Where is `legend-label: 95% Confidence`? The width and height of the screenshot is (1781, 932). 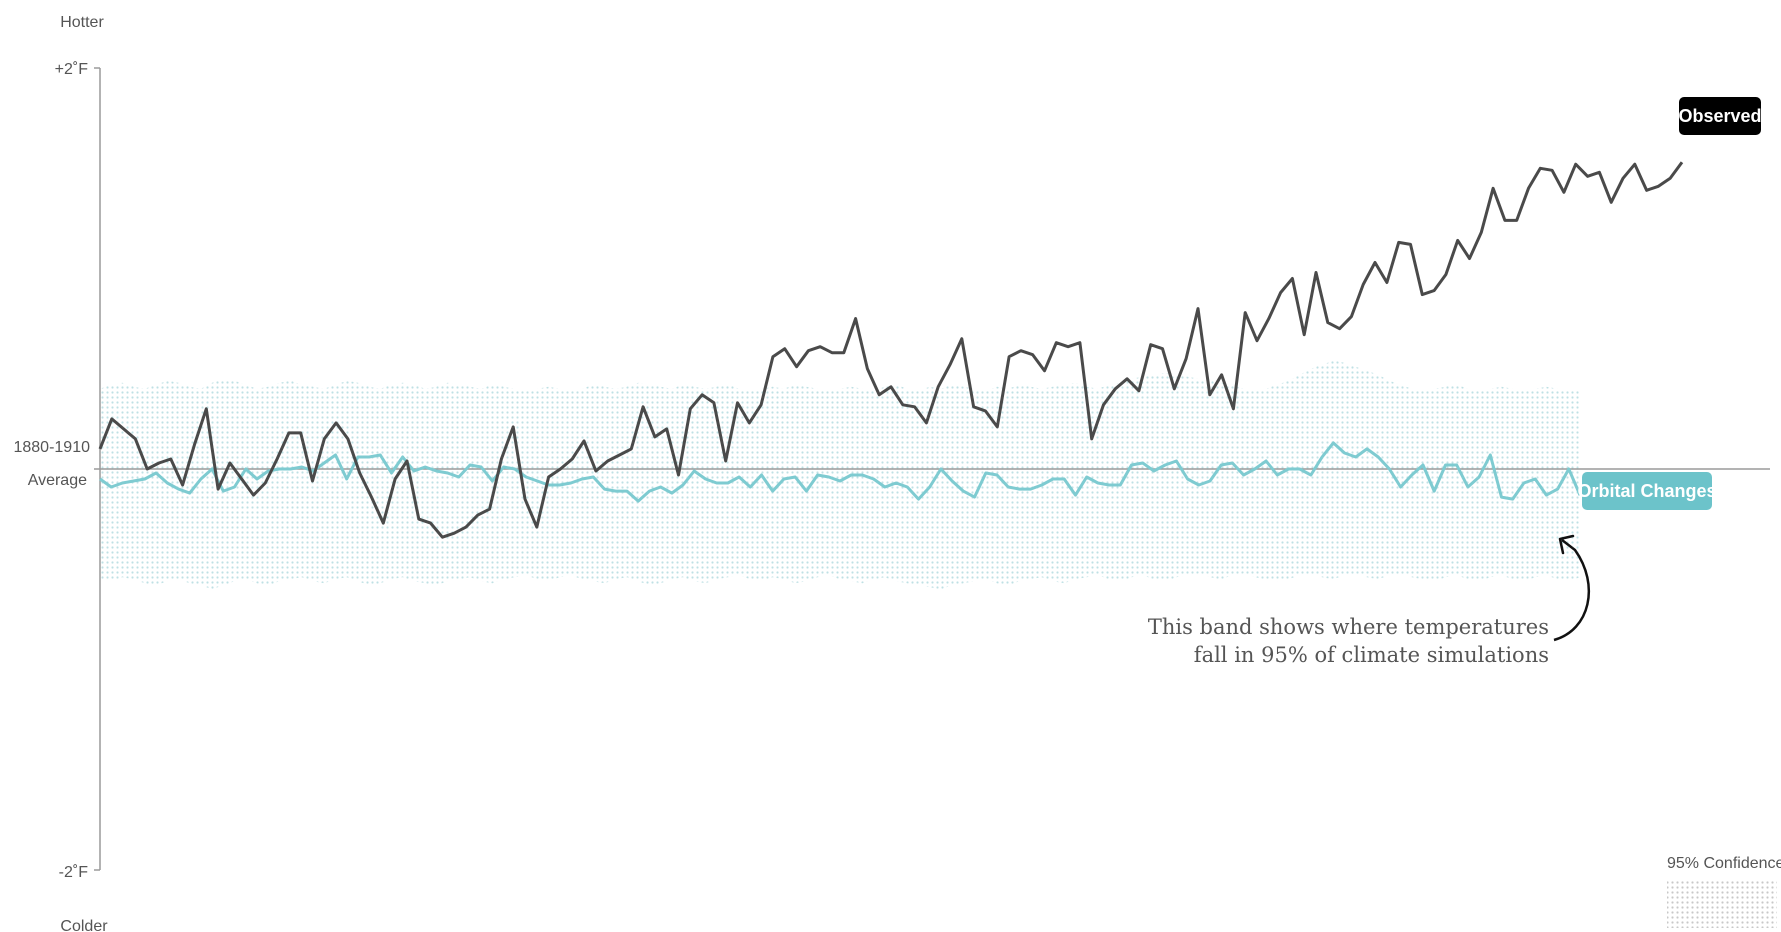 legend-label: 95% Confidence is located at coordinates (1724, 863).